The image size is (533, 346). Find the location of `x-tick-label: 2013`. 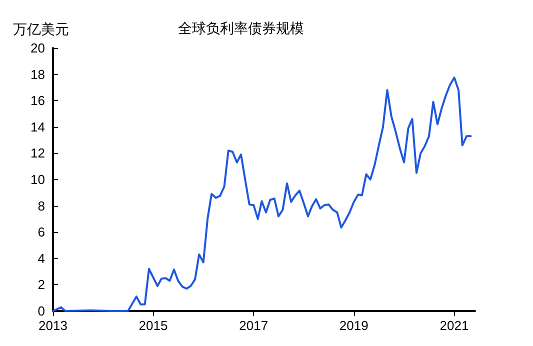

x-tick-label: 2013 is located at coordinates (53, 325).